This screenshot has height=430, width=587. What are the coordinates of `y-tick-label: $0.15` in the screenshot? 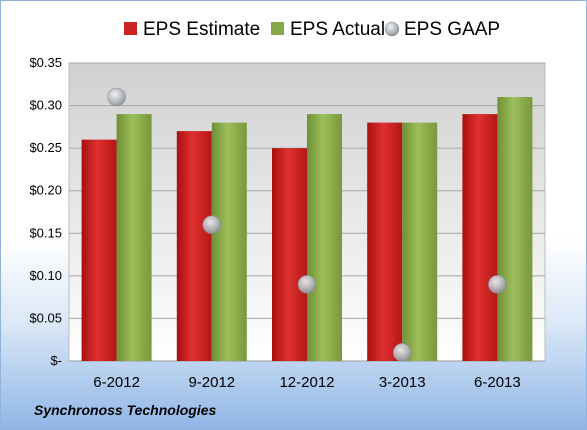 It's located at (45, 232).